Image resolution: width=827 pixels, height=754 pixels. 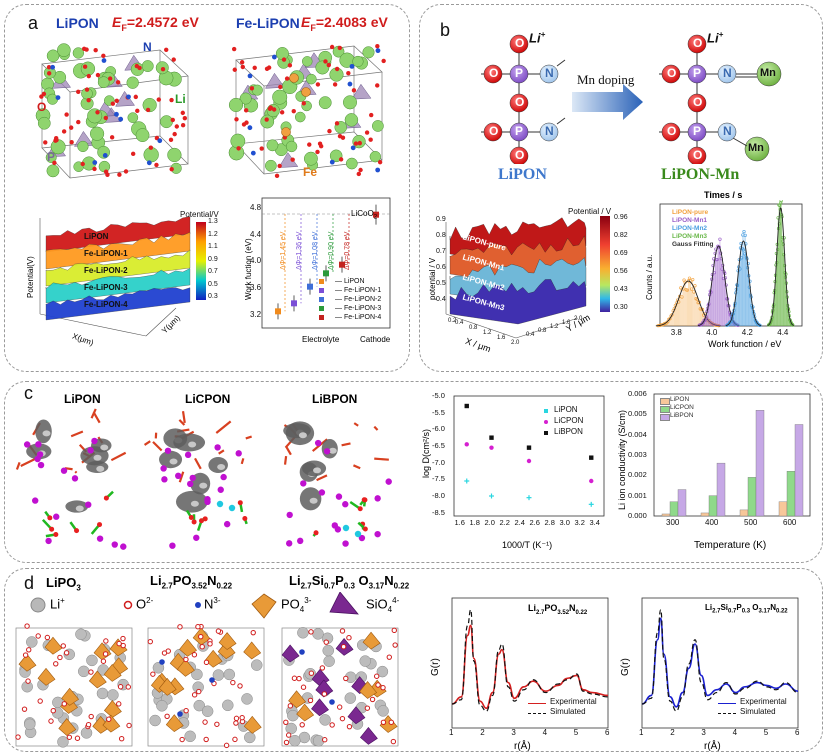 What do you see at coordinates (438, 495) in the screenshot?
I see `diffusion-ytick: -8.0` at bounding box center [438, 495].